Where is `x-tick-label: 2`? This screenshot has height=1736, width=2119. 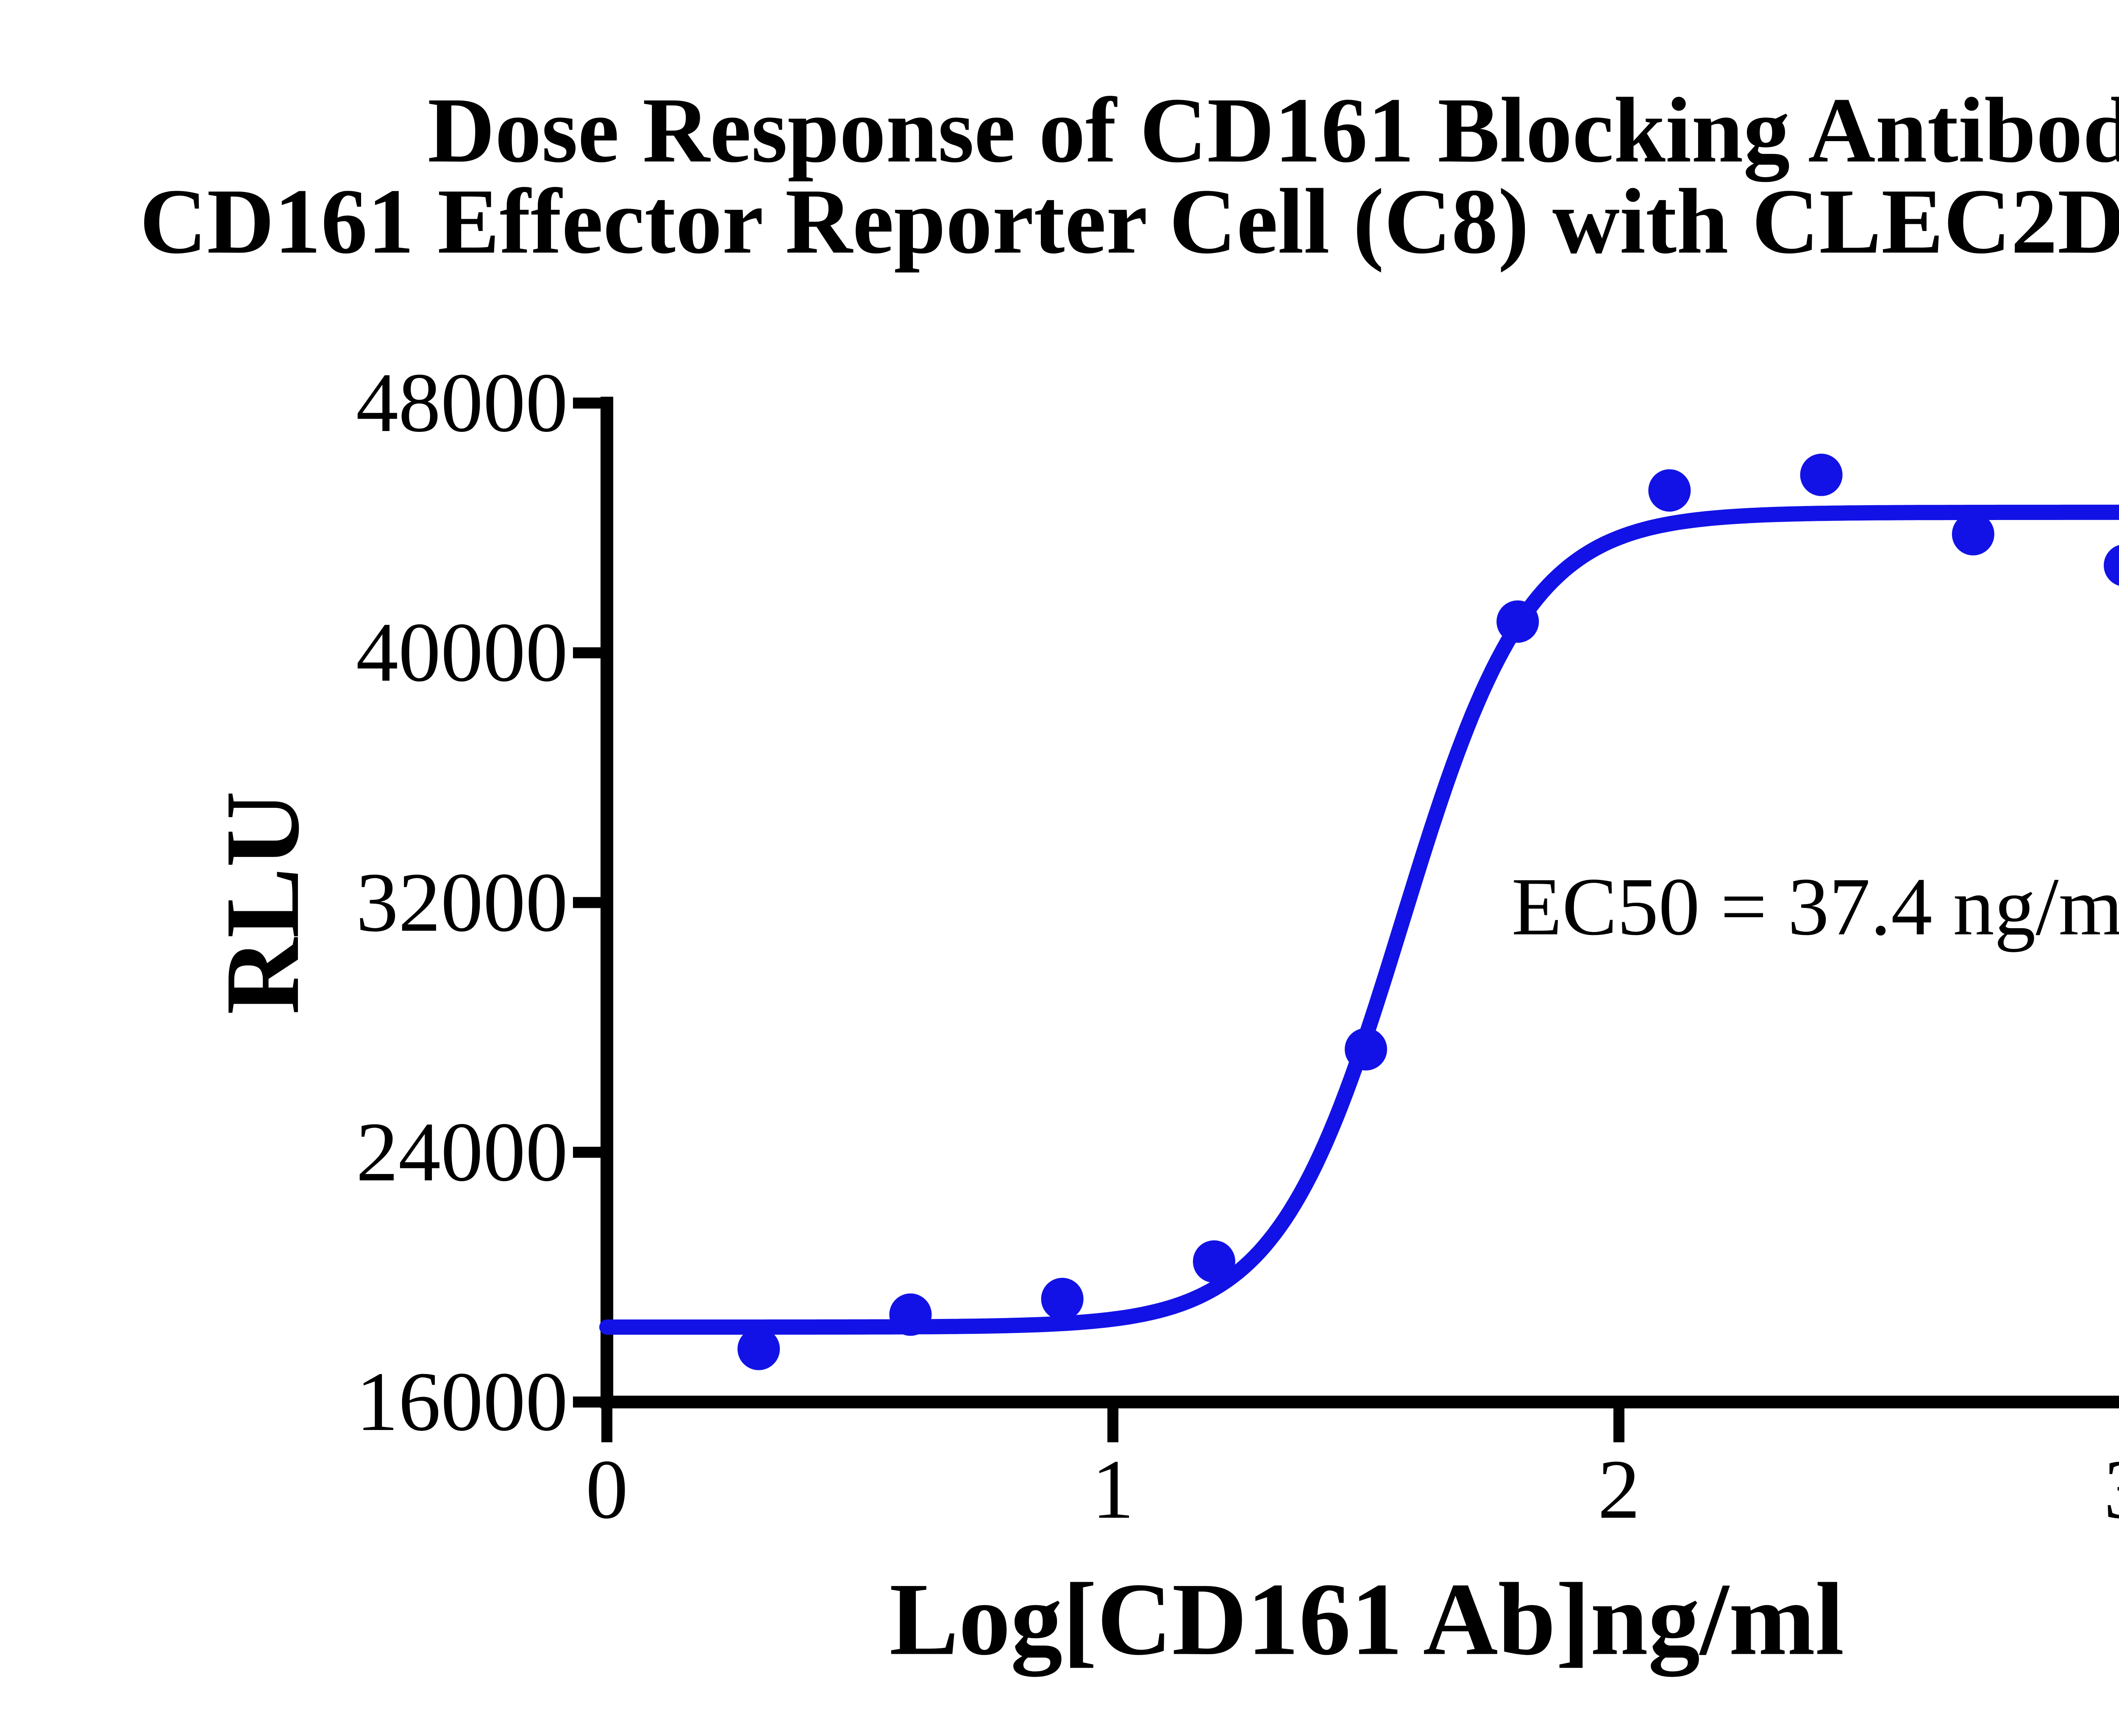 x-tick-label: 2 is located at coordinates (1619, 1489).